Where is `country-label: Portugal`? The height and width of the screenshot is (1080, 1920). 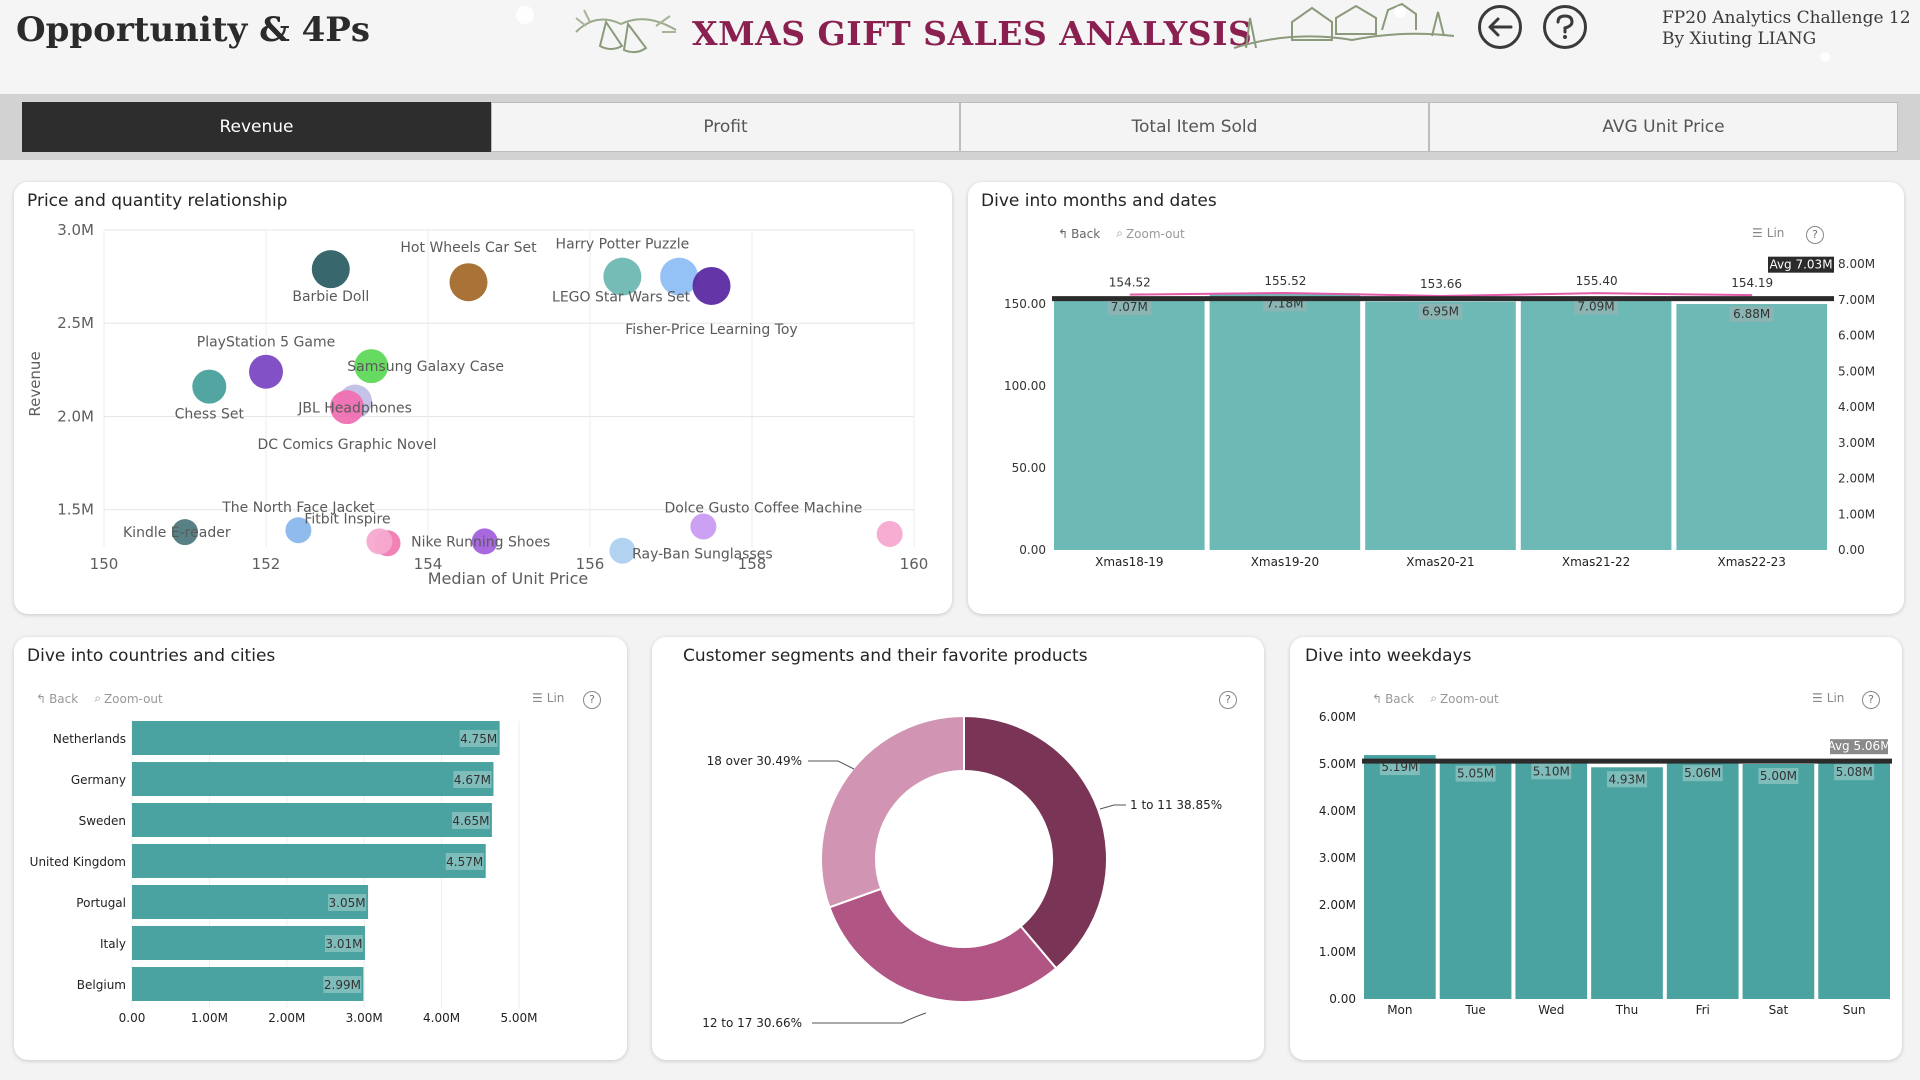
country-label: Portugal is located at coordinates (101, 903).